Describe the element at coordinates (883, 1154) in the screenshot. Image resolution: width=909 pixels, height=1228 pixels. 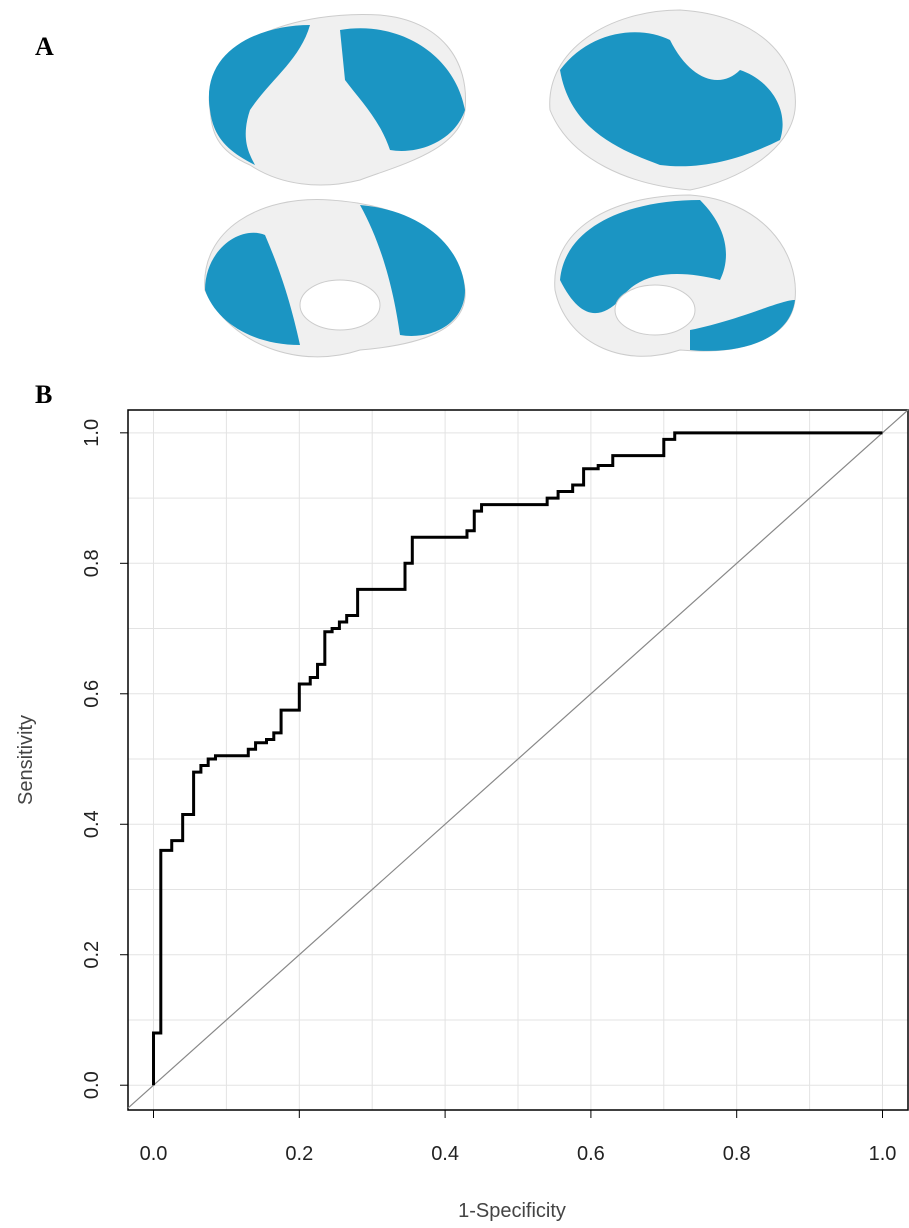
I see `x-tick-label: 1.0` at that location.